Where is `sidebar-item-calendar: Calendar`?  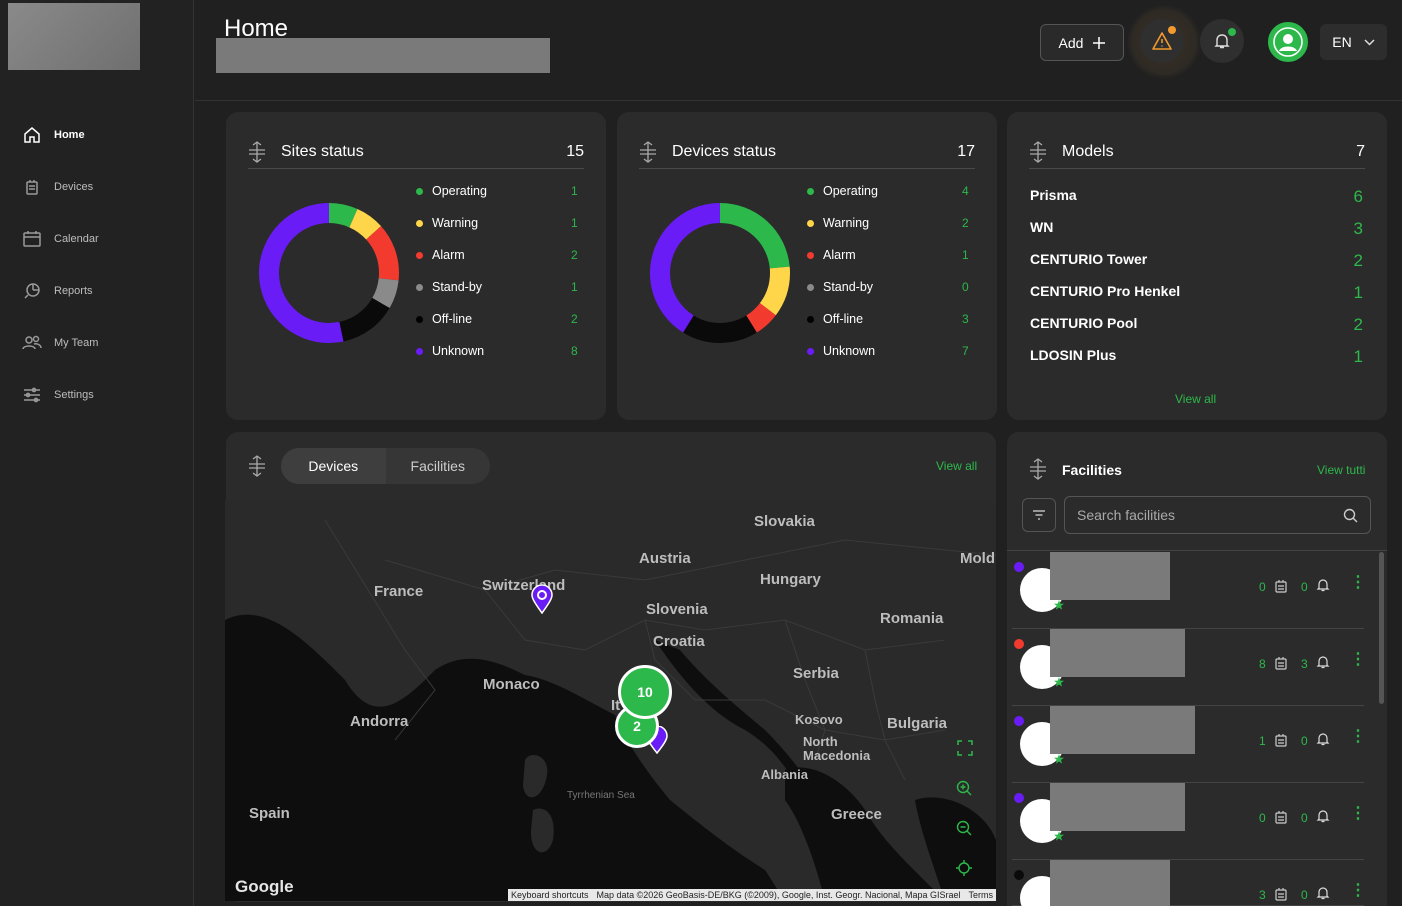 sidebar-item-calendar: Calendar is located at coordinates (60, 239).